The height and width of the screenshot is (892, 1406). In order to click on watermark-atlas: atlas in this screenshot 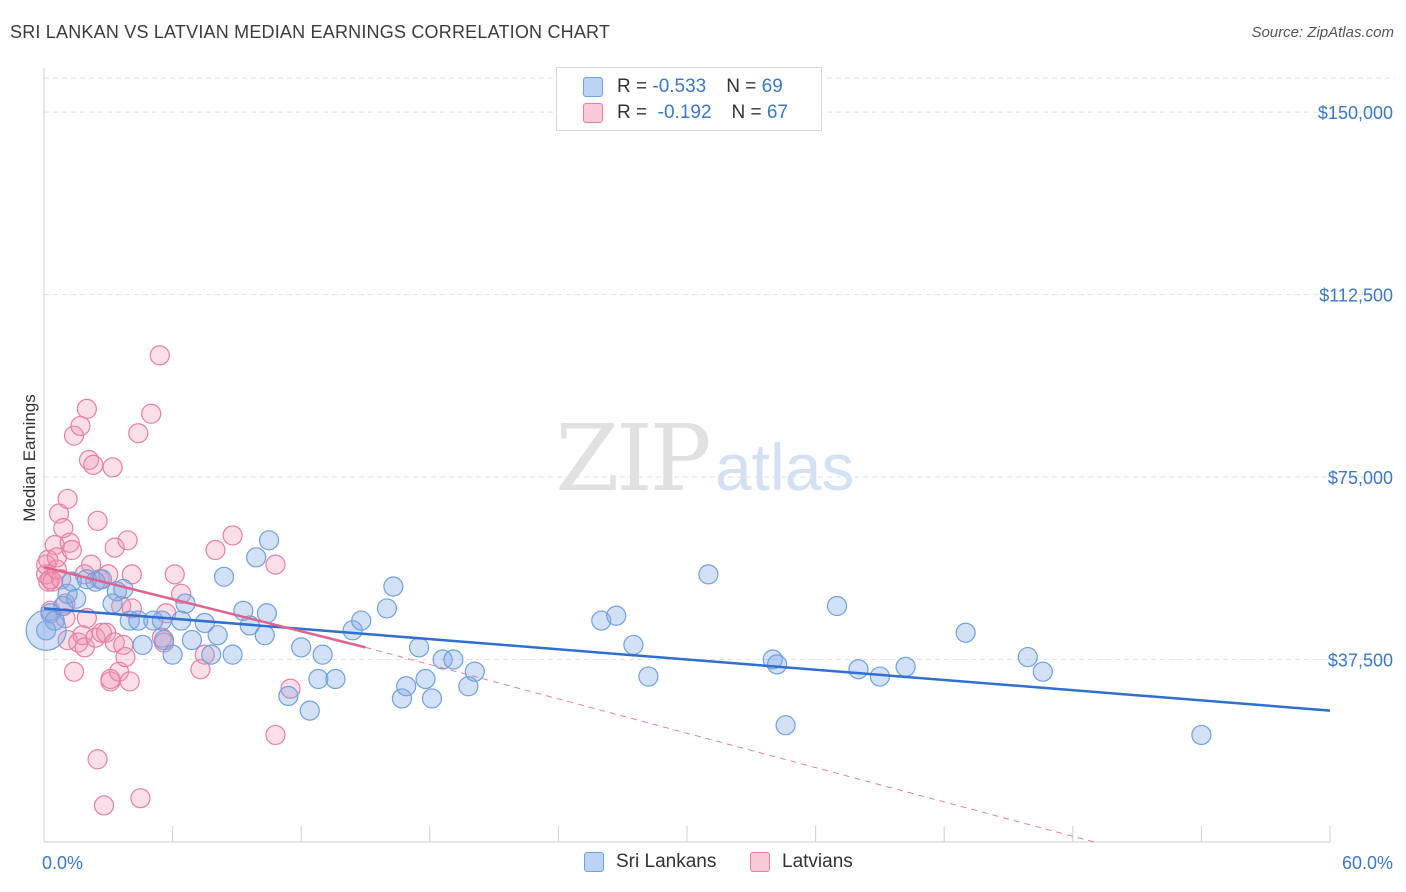, I will do `click(784, 467)`.